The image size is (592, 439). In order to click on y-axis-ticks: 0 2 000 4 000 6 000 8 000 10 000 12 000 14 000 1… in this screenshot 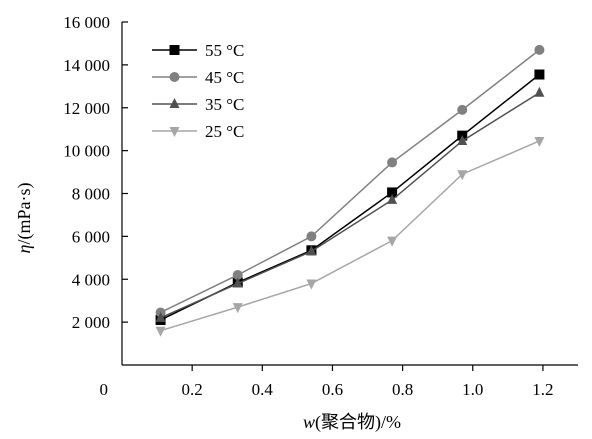, I will do `click(95, 206)`.